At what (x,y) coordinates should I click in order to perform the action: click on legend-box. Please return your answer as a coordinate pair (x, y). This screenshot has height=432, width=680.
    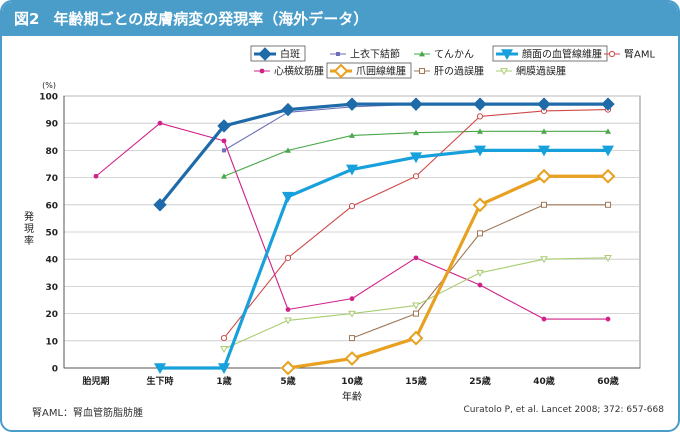
    Looking at the image, I should click on (369, 70).